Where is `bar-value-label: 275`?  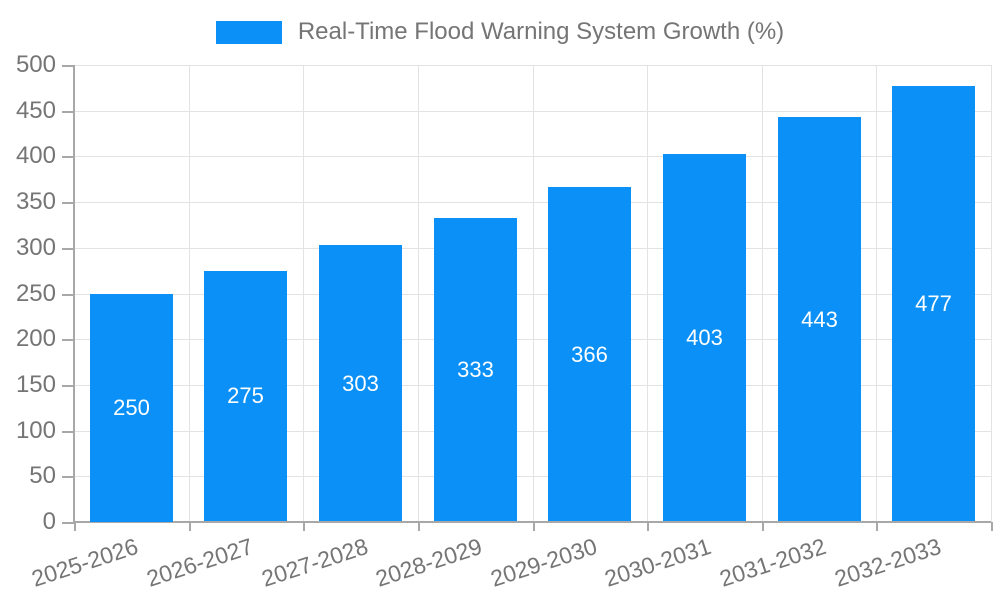
bar-value-label: 275 is located at coordinates (245, 395).